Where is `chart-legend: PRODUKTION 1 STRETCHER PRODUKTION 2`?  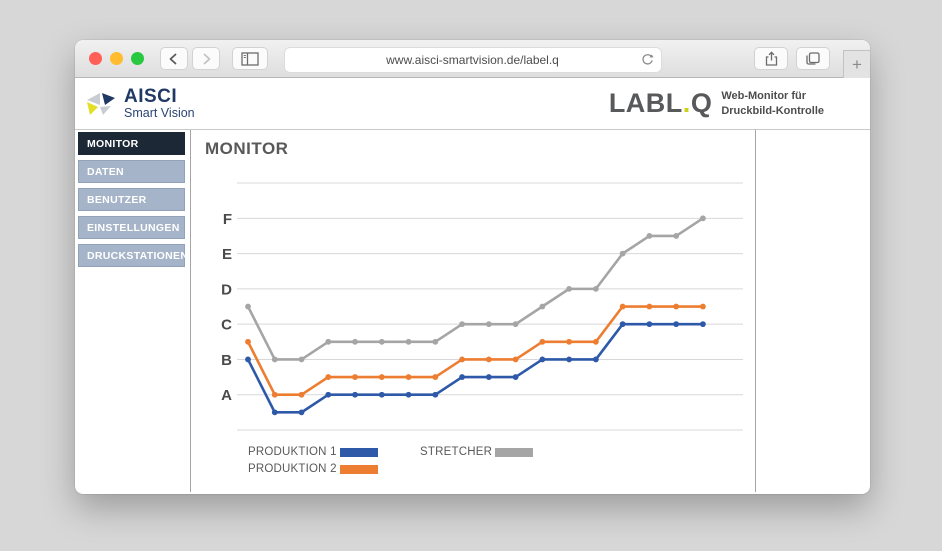
chart-legend: PRODUKTION 1 STRETCHER PRODUKTION 2 is located at coordinates (501, 460).